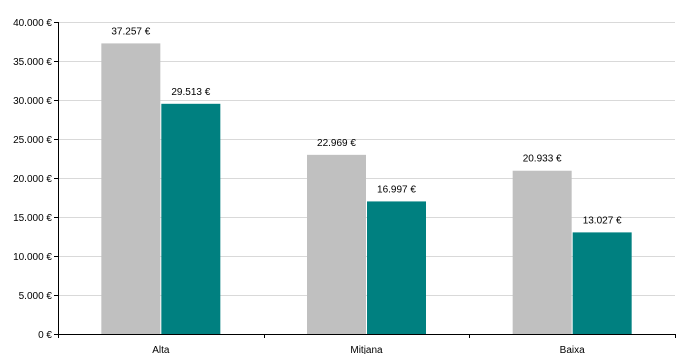  Describe the element at coordinates (32, 101) in the screenshot. I see `y-tick-label: 30.000 €` at that location.